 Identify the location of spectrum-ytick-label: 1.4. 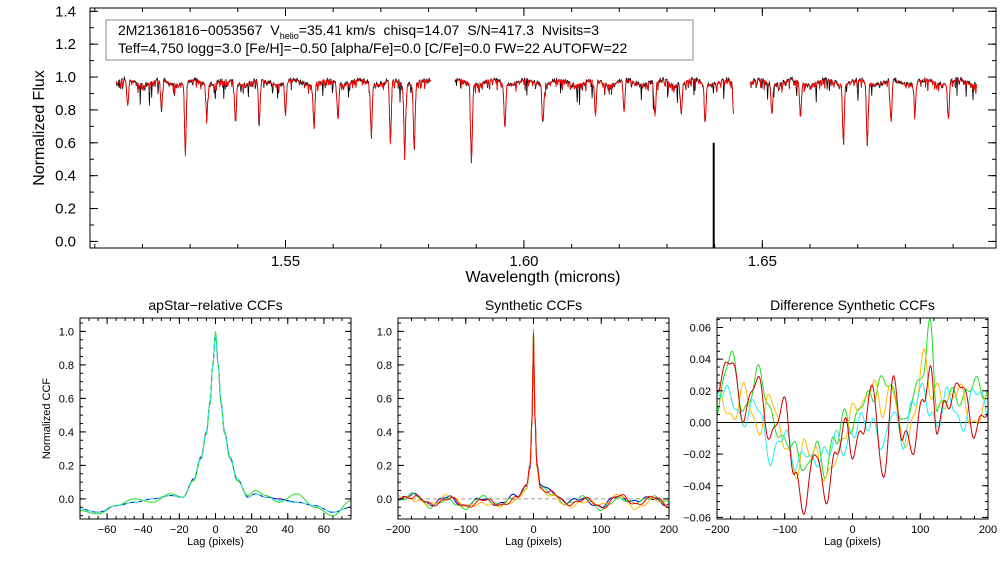
(65, 11).